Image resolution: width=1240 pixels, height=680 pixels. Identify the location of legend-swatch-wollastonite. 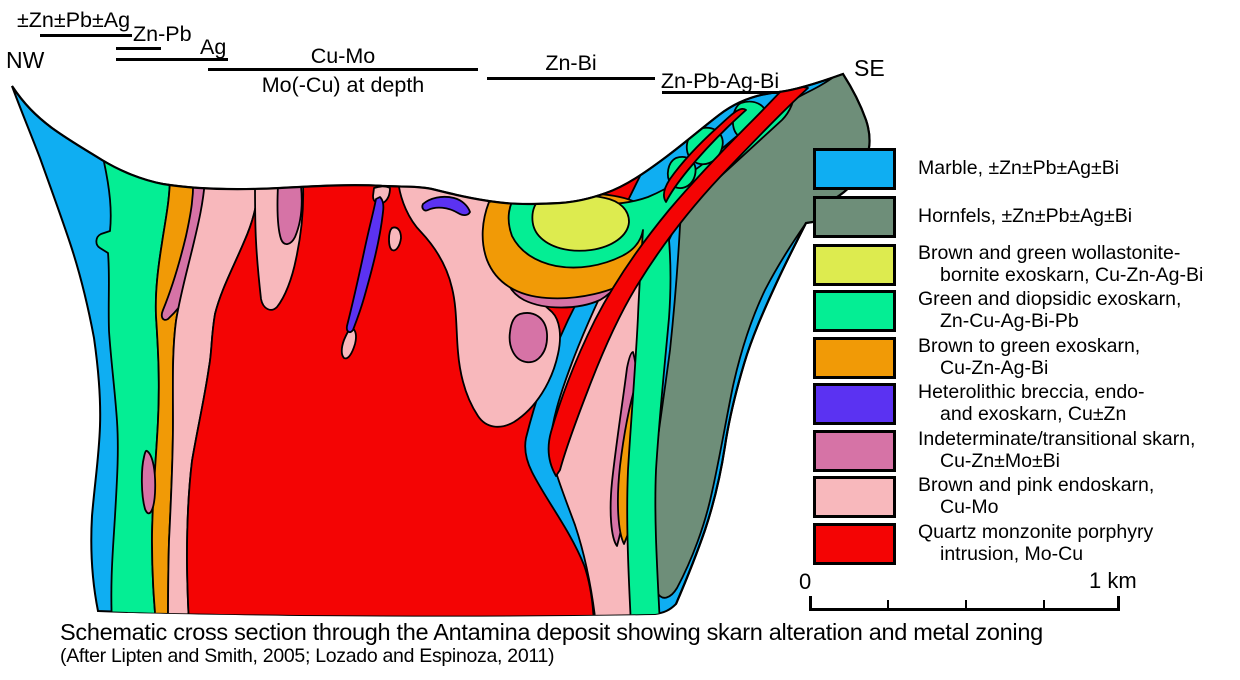
(854, 264).